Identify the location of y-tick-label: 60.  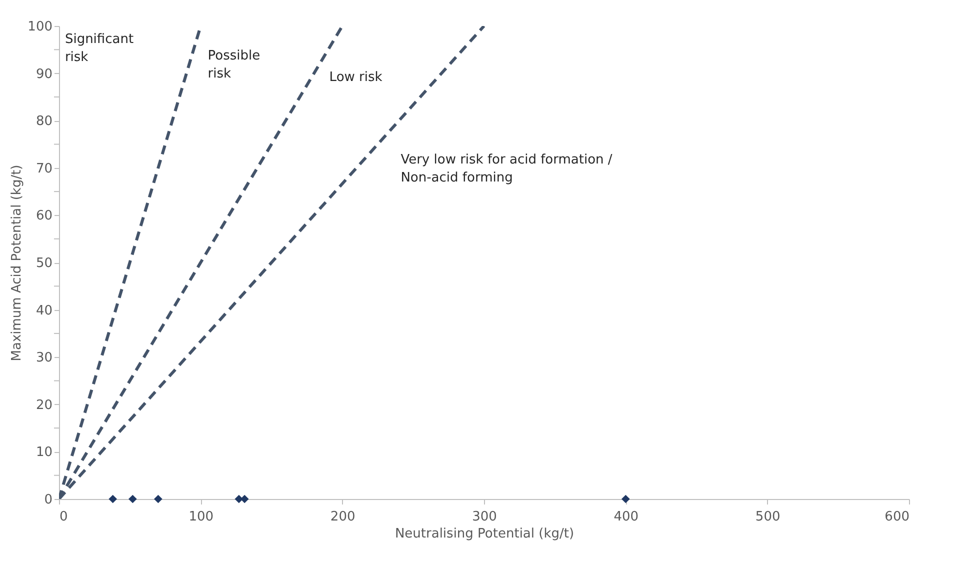
(44, 216).